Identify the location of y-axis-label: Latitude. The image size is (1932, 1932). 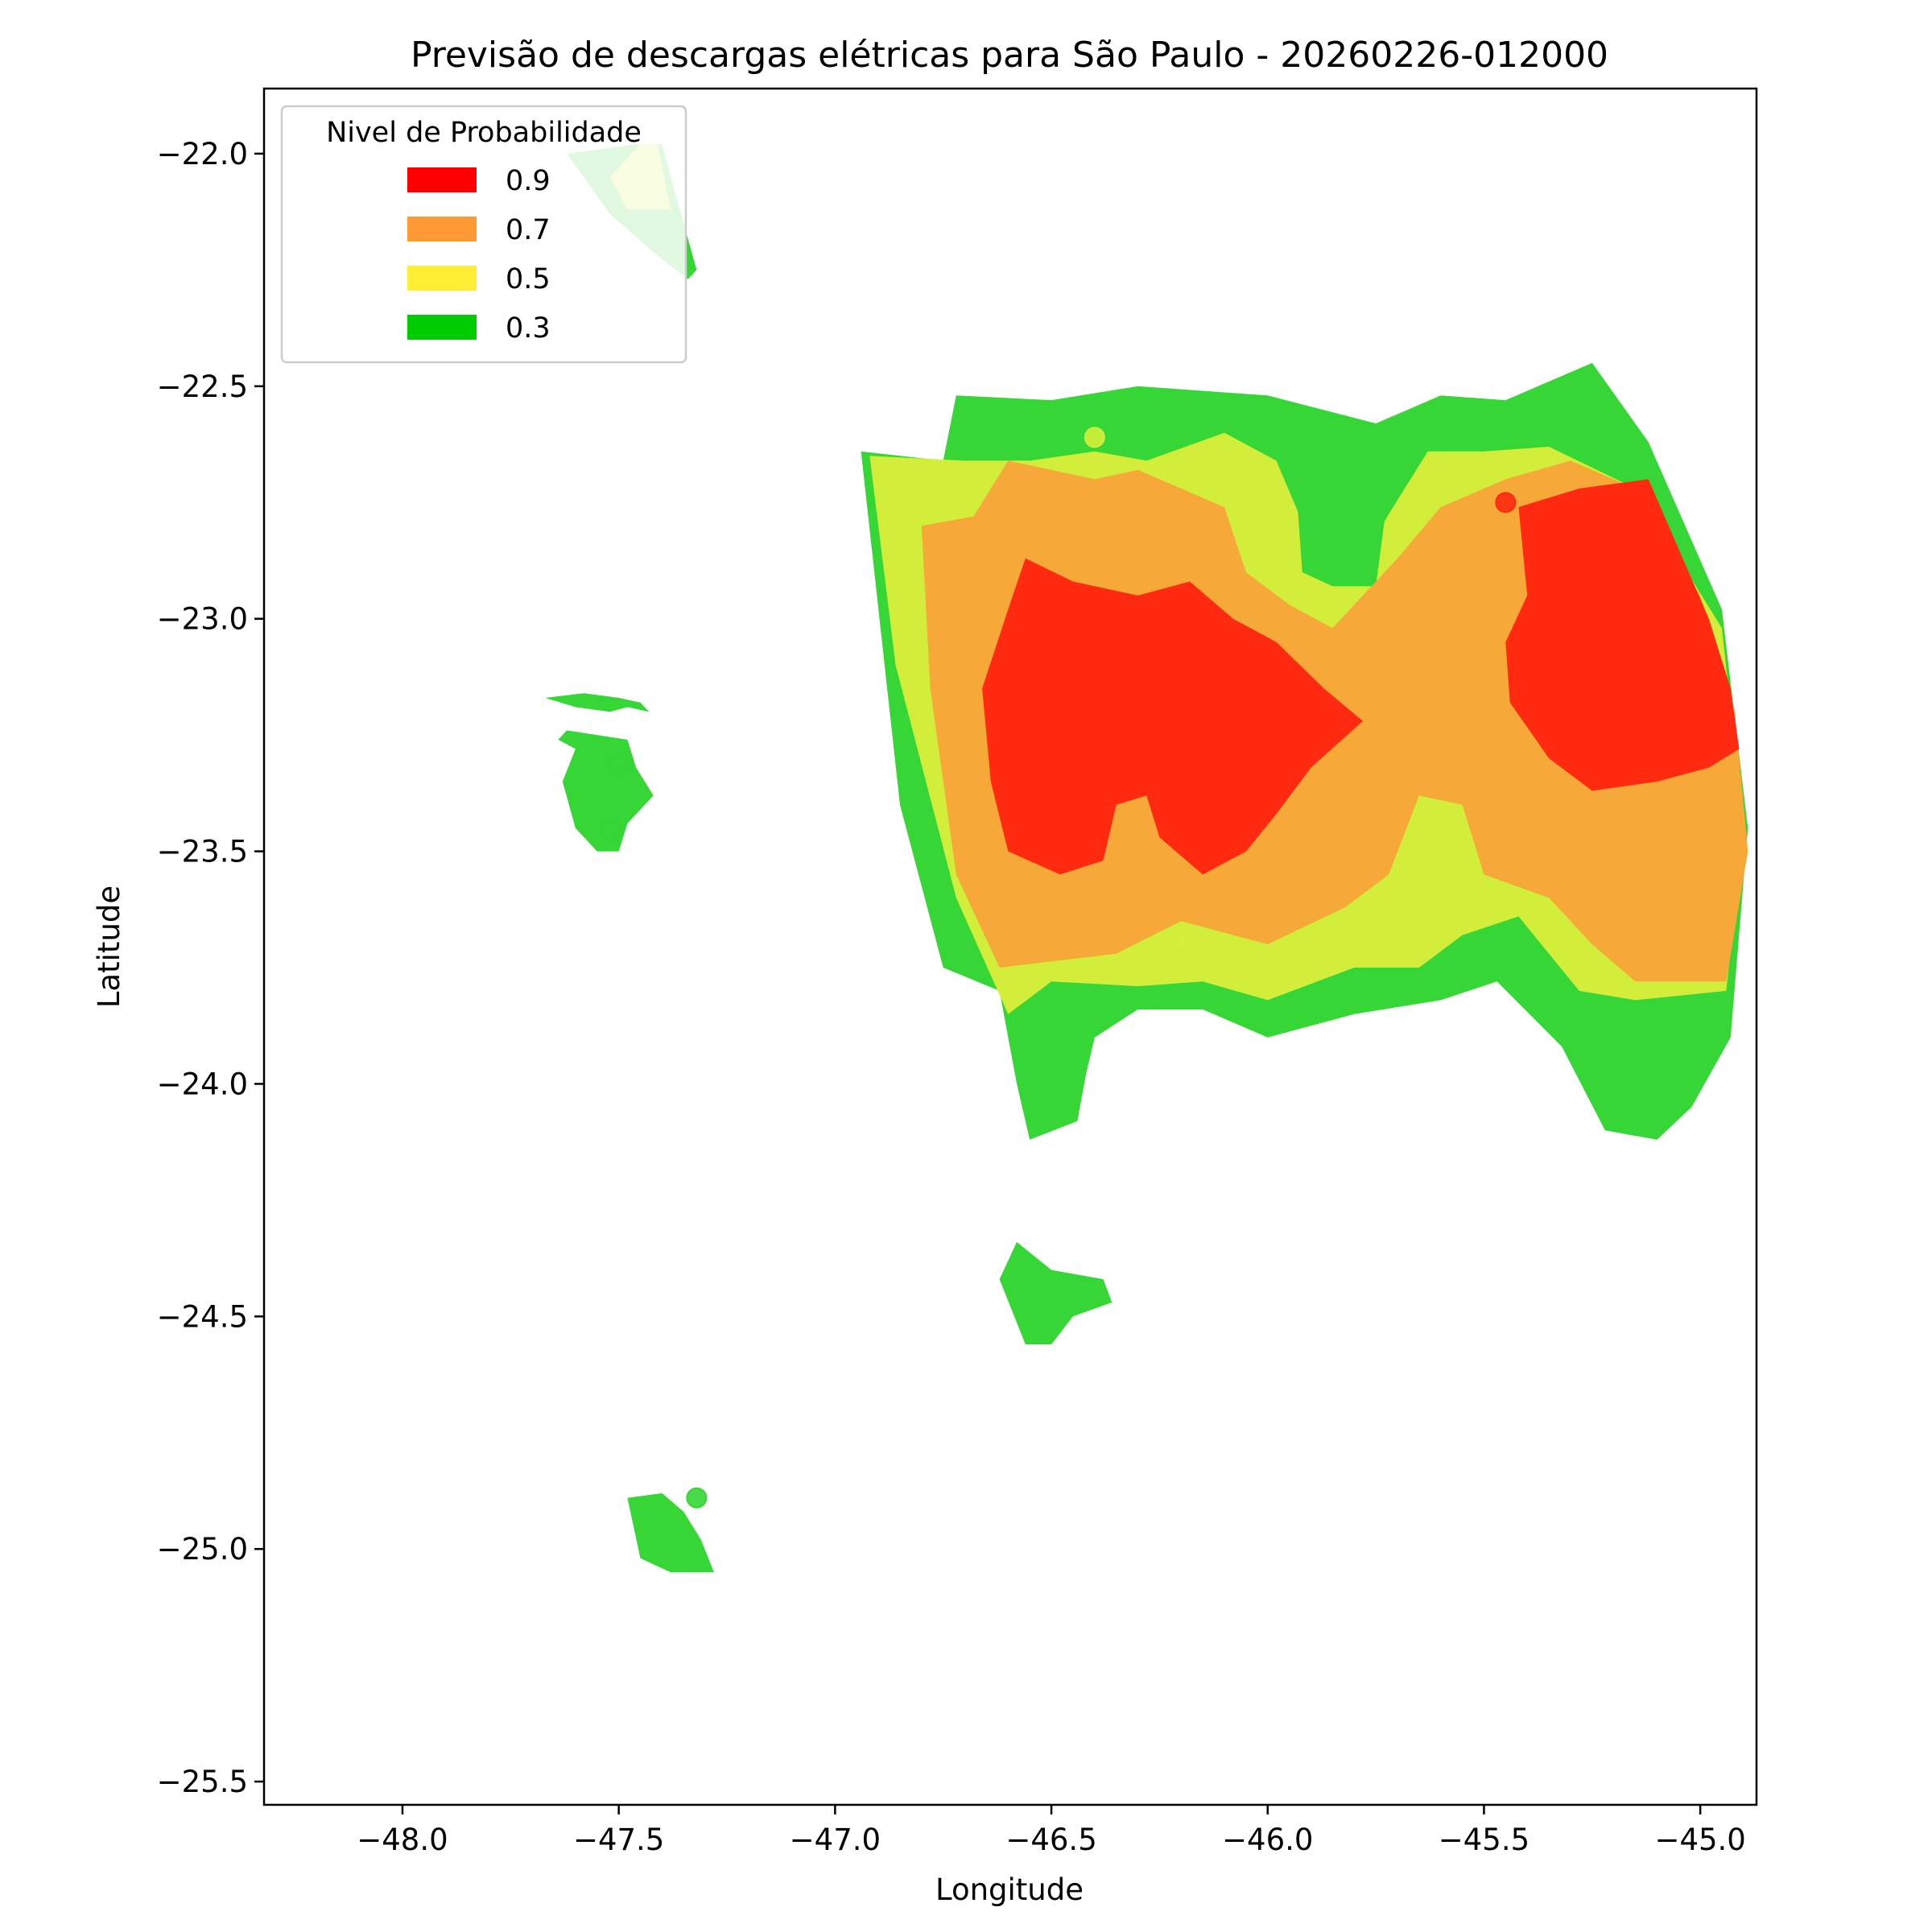
(109, 947).